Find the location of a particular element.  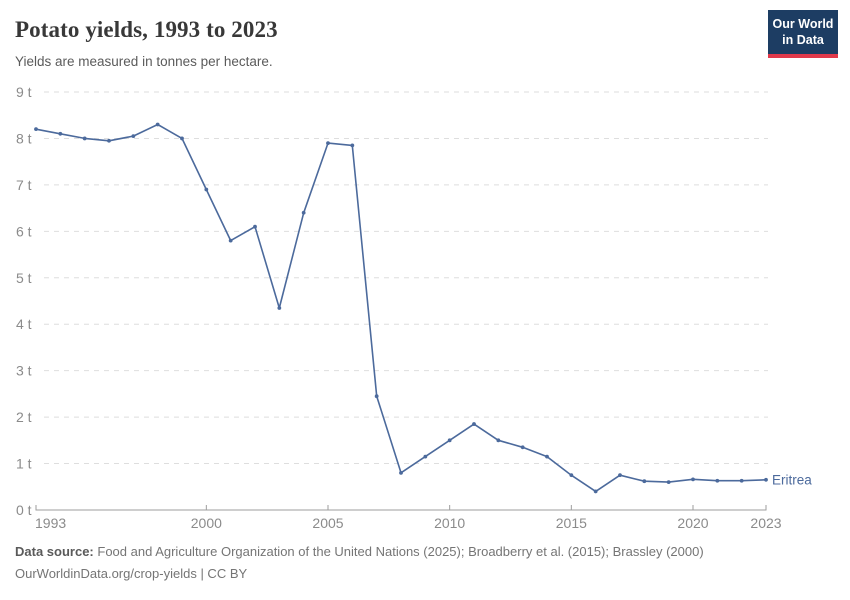

y-tick-label: 4 t is located at coordinates (24, 324).